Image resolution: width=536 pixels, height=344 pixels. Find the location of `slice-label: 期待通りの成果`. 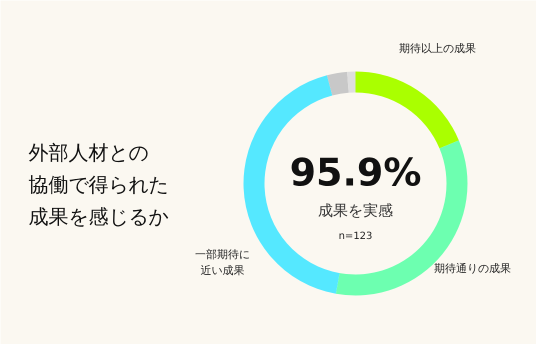

slice-label: 期待通りの成果 is located at coordinates (472, 268).